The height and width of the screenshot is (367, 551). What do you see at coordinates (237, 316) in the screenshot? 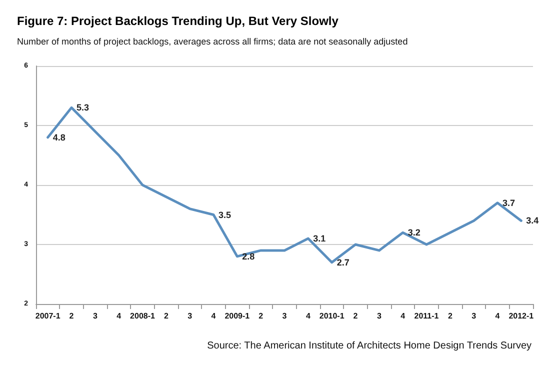
I see `x-tick-label: 2009-1` at bounding box center [237, 316].